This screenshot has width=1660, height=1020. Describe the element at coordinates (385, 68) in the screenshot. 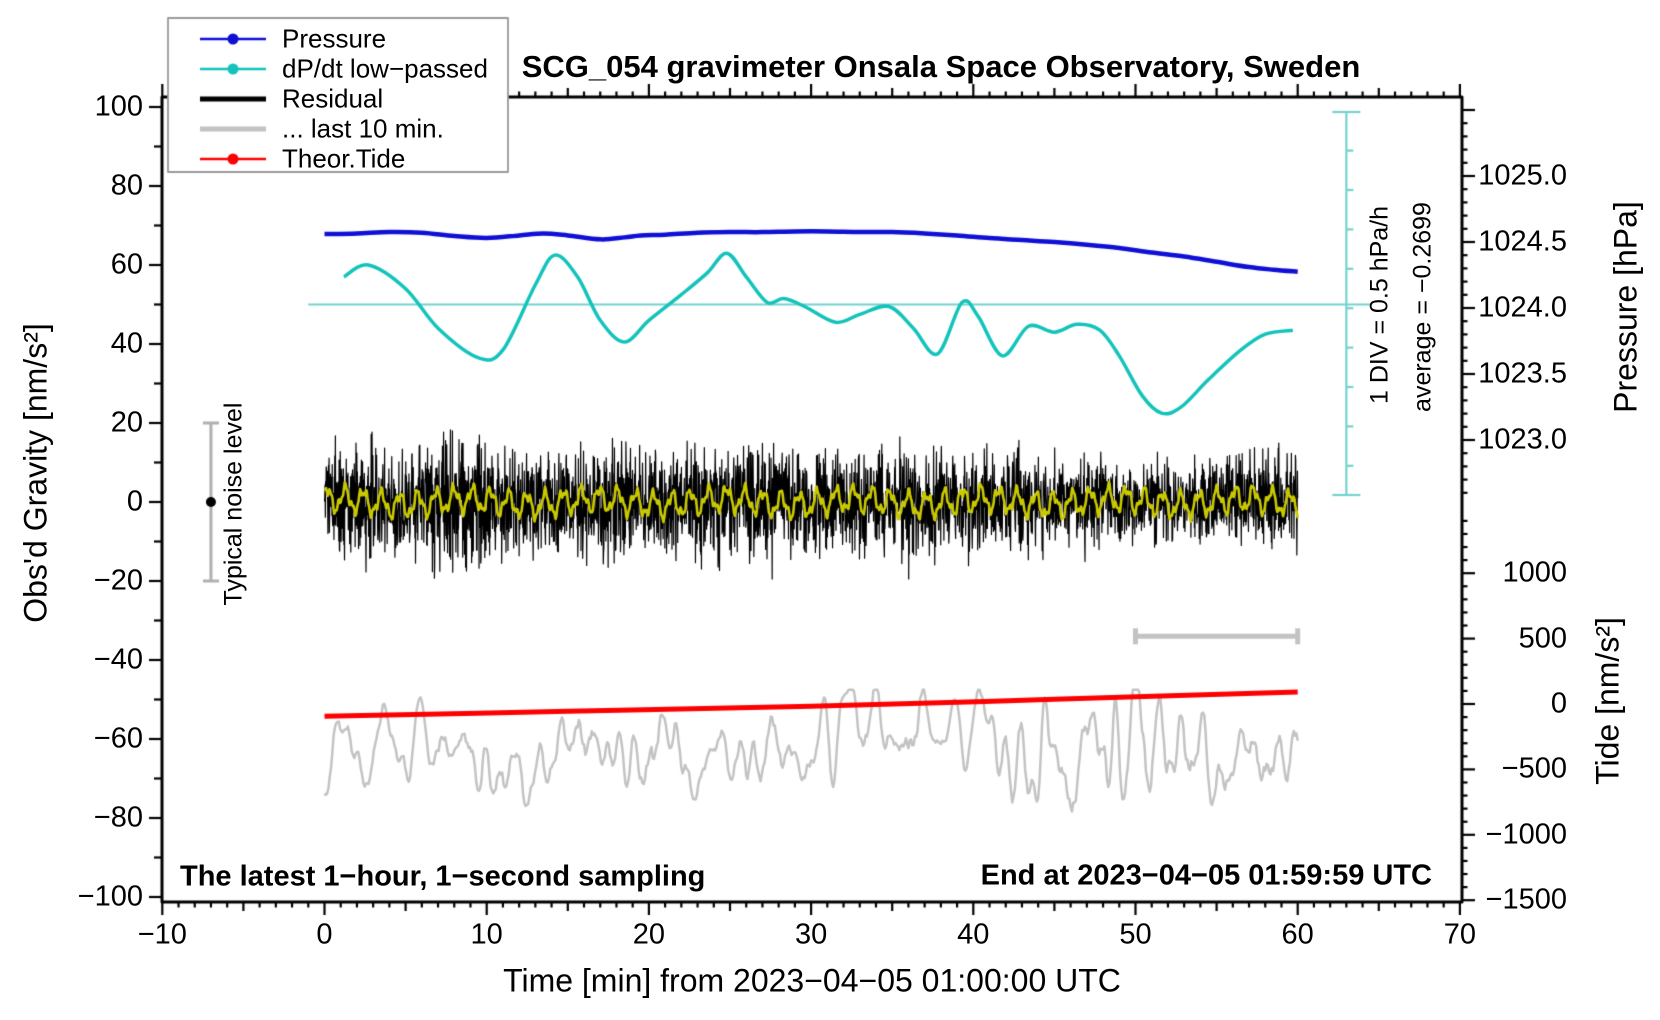

I see `legend-label-dpdt: dP/dt low−passed` at that location.